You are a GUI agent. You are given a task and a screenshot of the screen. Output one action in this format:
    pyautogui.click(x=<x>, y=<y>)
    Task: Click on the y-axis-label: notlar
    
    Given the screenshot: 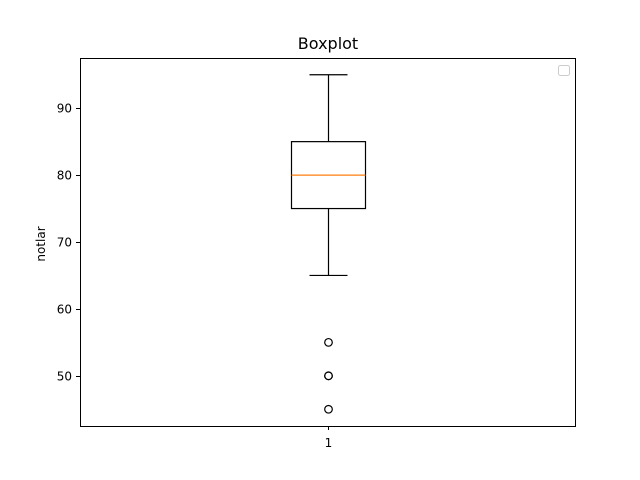 What is the action you would take?
    pyautogui.click(x=41, y=243)
    